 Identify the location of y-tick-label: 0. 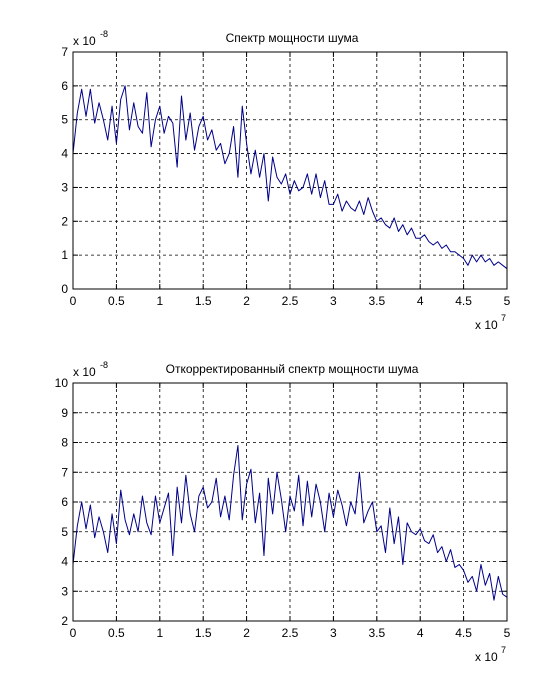
(64, 289).